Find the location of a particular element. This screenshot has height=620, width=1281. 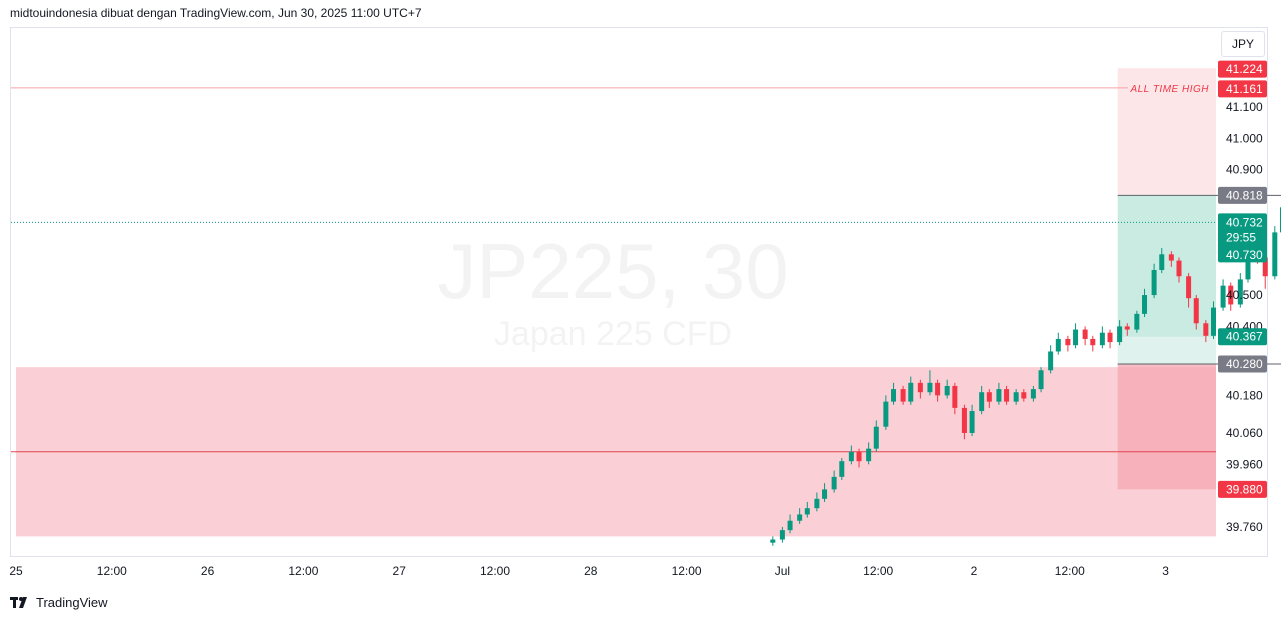

price-label: 40.730 is located at coordinates (1244, 255).